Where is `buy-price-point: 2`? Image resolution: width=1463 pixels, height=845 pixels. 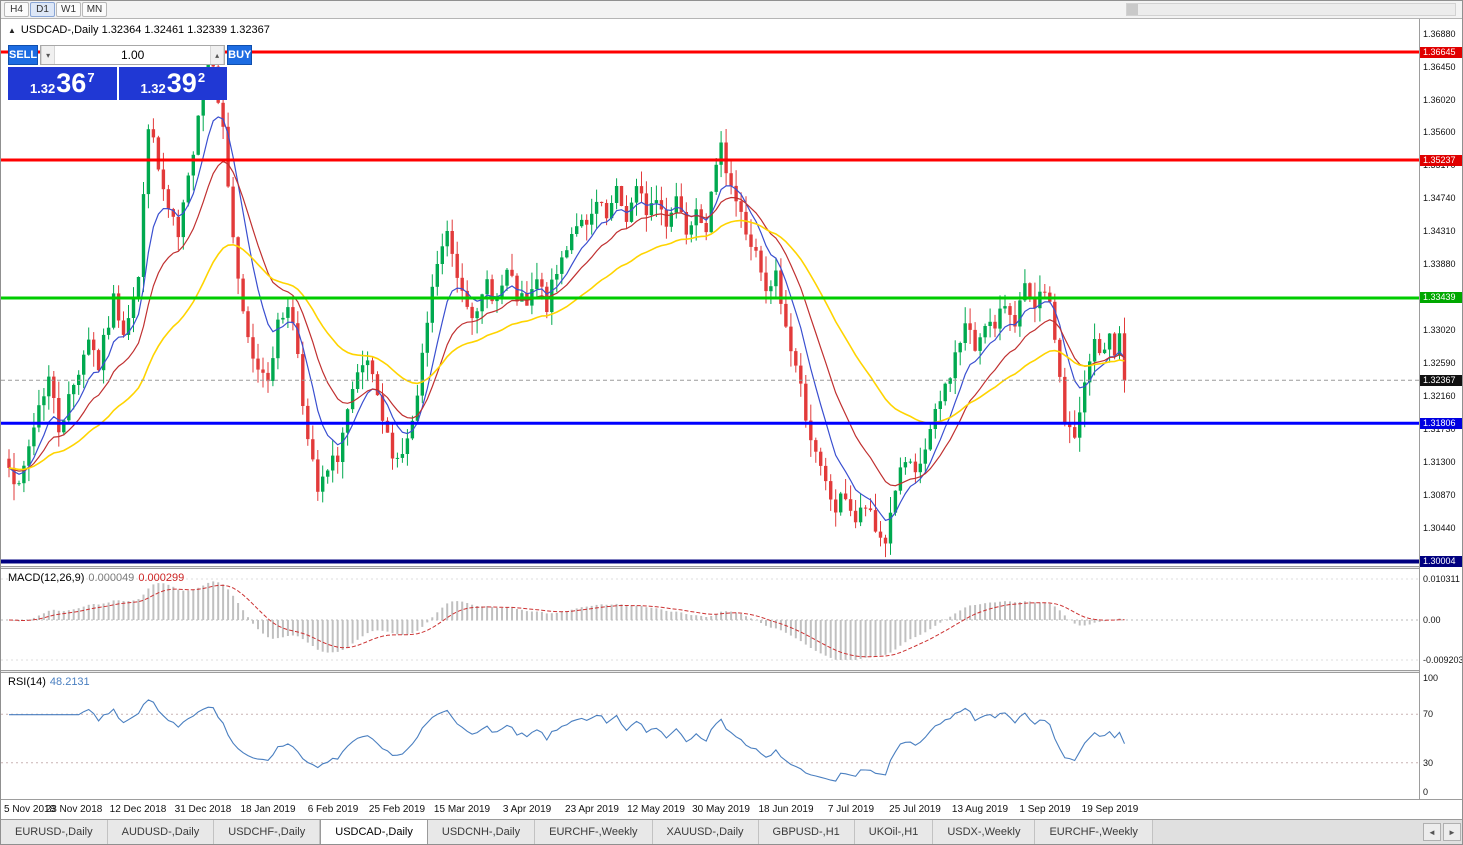 buy-price-point: 2 is located at coordinates (201, 77).